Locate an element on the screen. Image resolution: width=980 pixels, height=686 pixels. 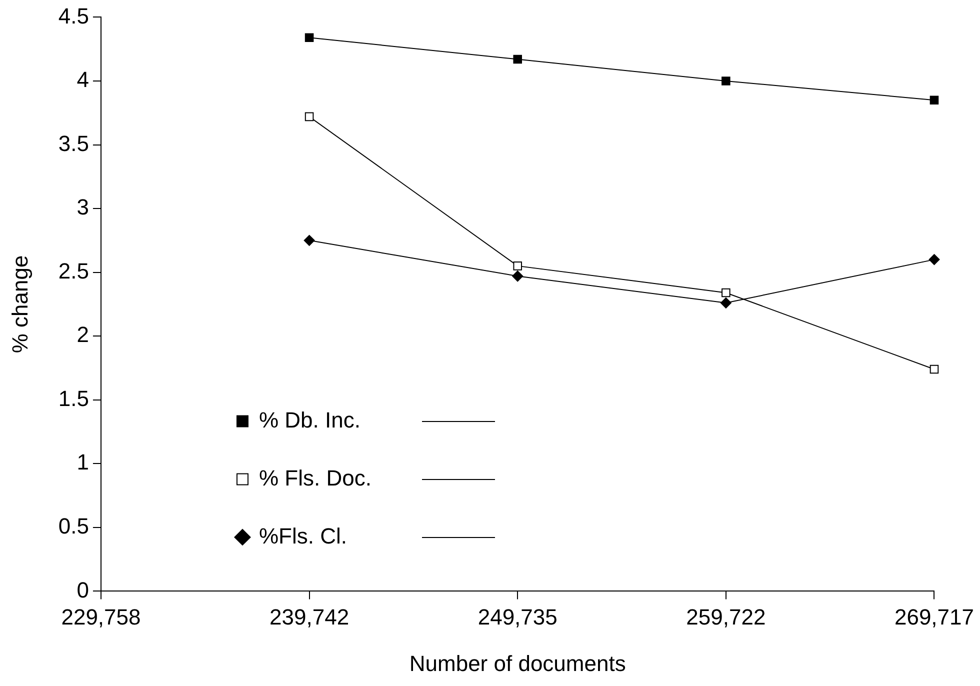
y-tick-label: 1.5 is located at coordinates (73, 398).